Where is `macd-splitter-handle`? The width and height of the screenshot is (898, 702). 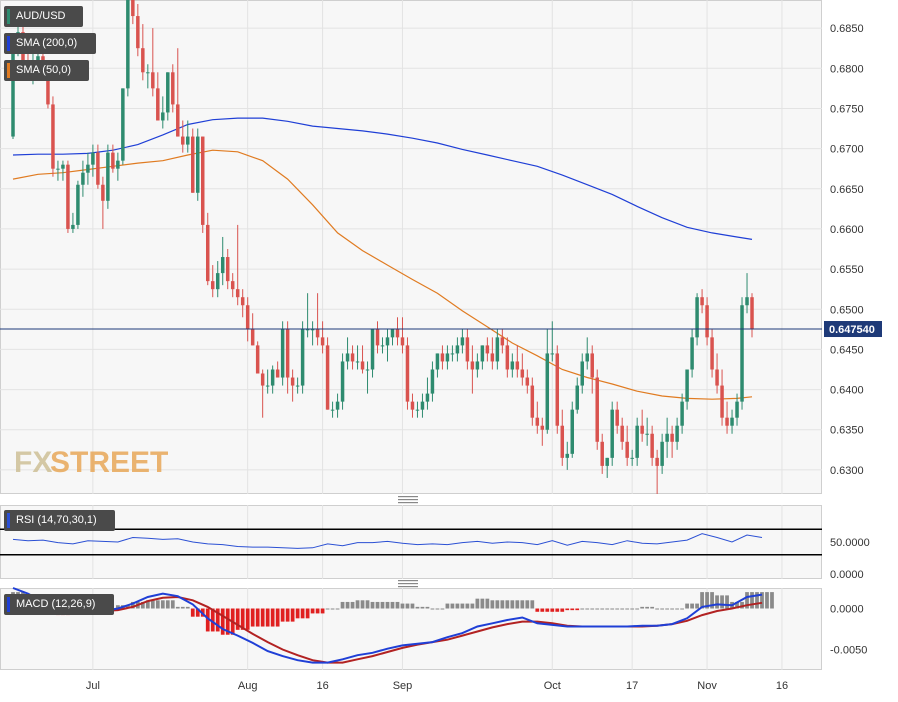 macd-splitter-handle is located at coordinates (408, 584).